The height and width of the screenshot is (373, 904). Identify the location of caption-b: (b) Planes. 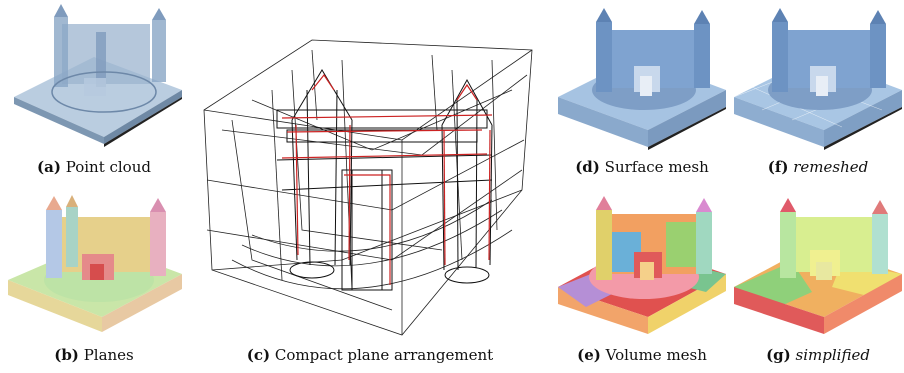
(94, 355).